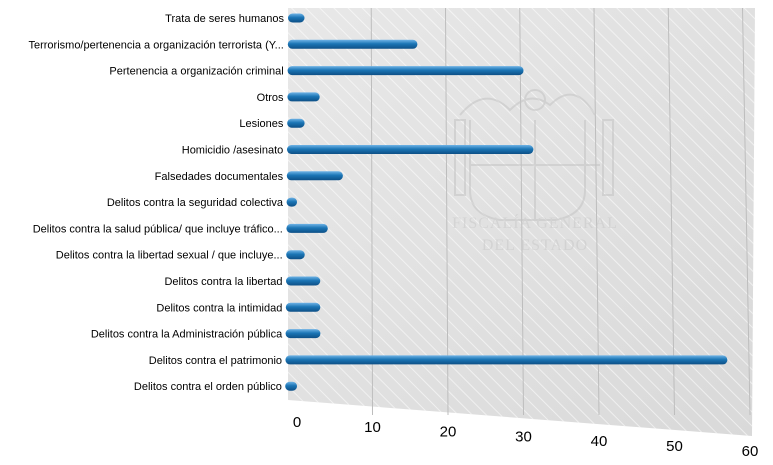 This screenshot has width=773, height=465. I want to click on x-tick-label: 40, so click(599, 441).